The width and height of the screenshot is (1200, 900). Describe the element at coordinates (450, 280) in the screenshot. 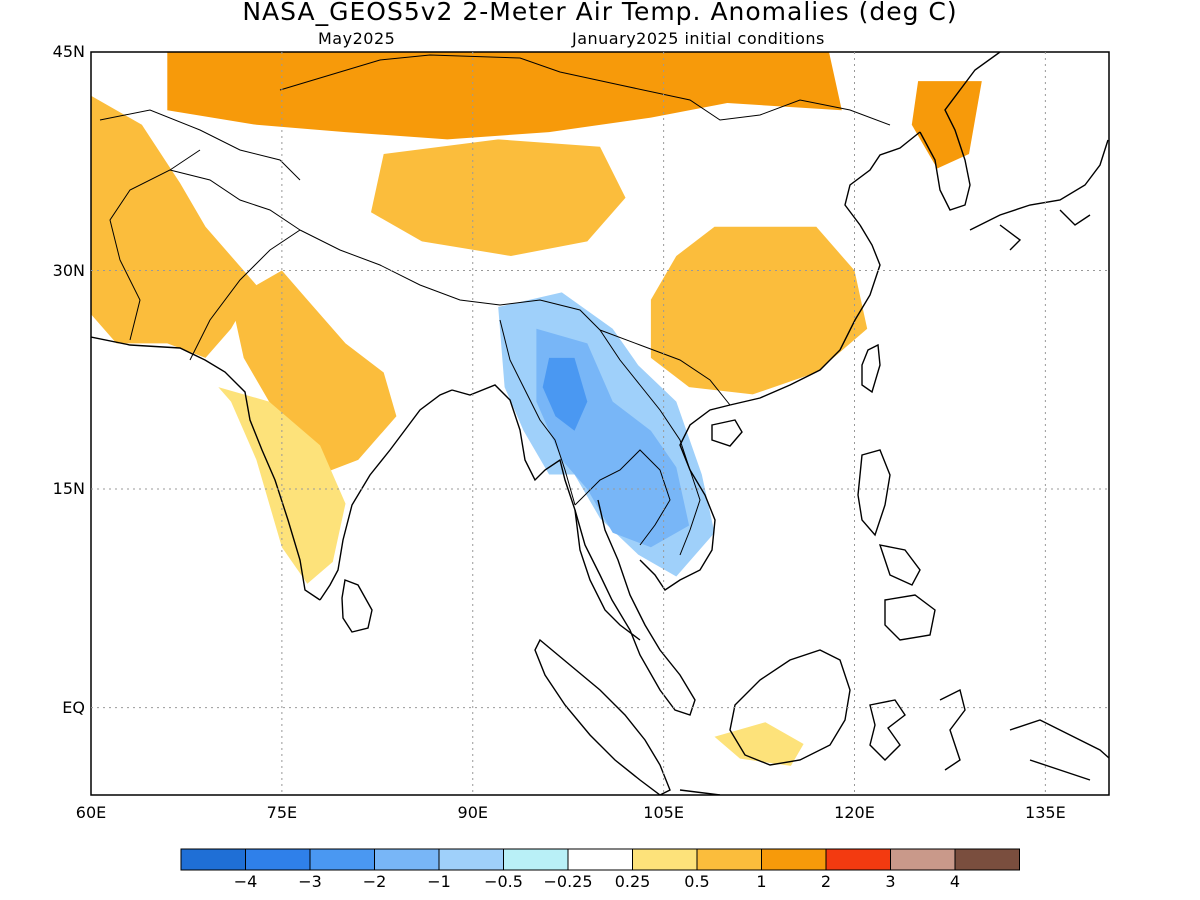

I see `border-himalaya` at that location.